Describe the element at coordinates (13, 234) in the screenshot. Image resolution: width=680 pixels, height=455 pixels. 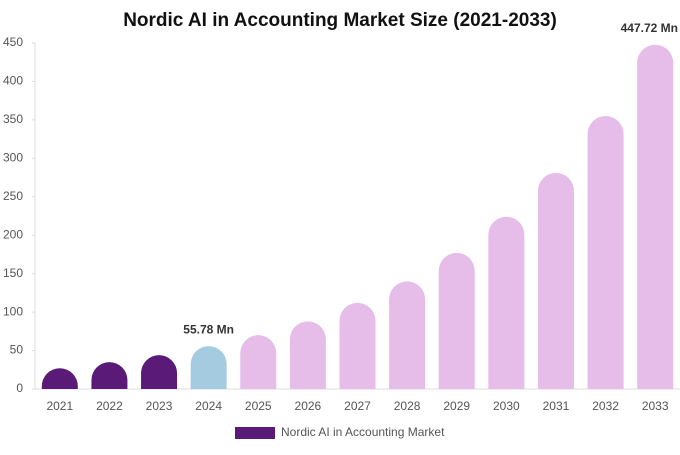
I see `y-tick-label: 200` at that location.